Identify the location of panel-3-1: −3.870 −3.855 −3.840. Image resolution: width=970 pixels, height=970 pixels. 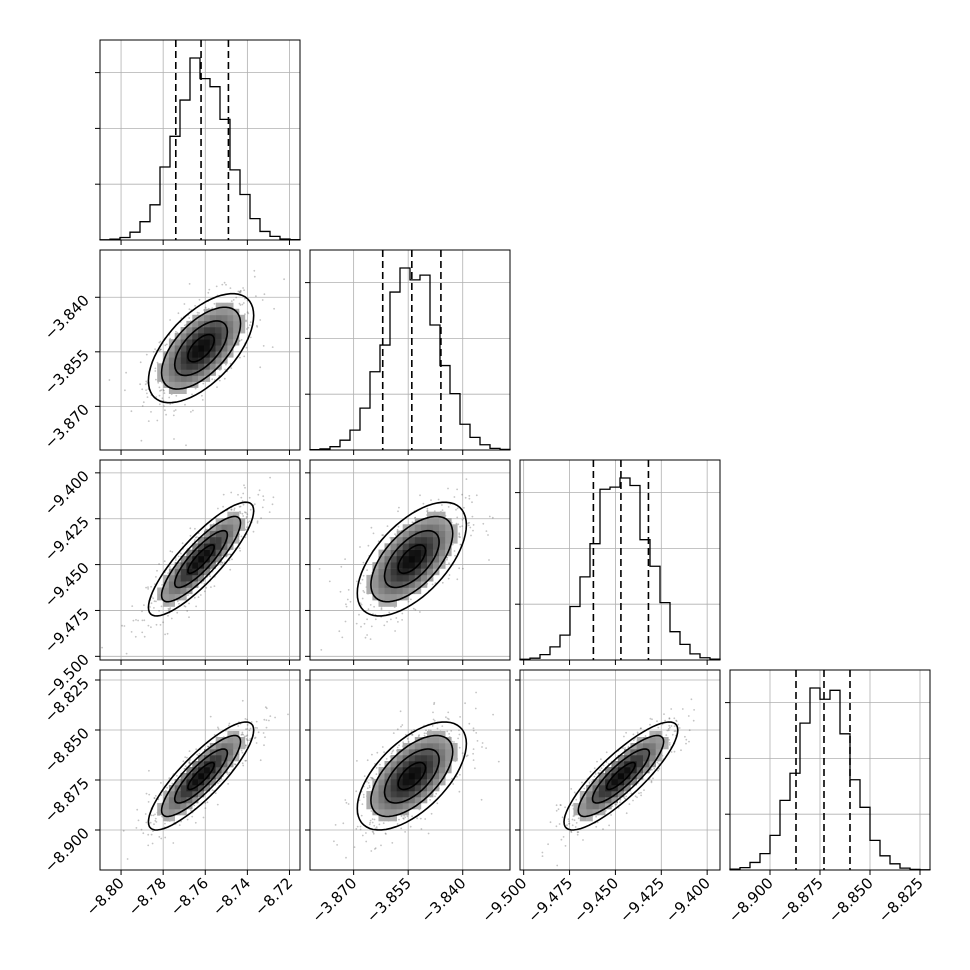
(408, 797).